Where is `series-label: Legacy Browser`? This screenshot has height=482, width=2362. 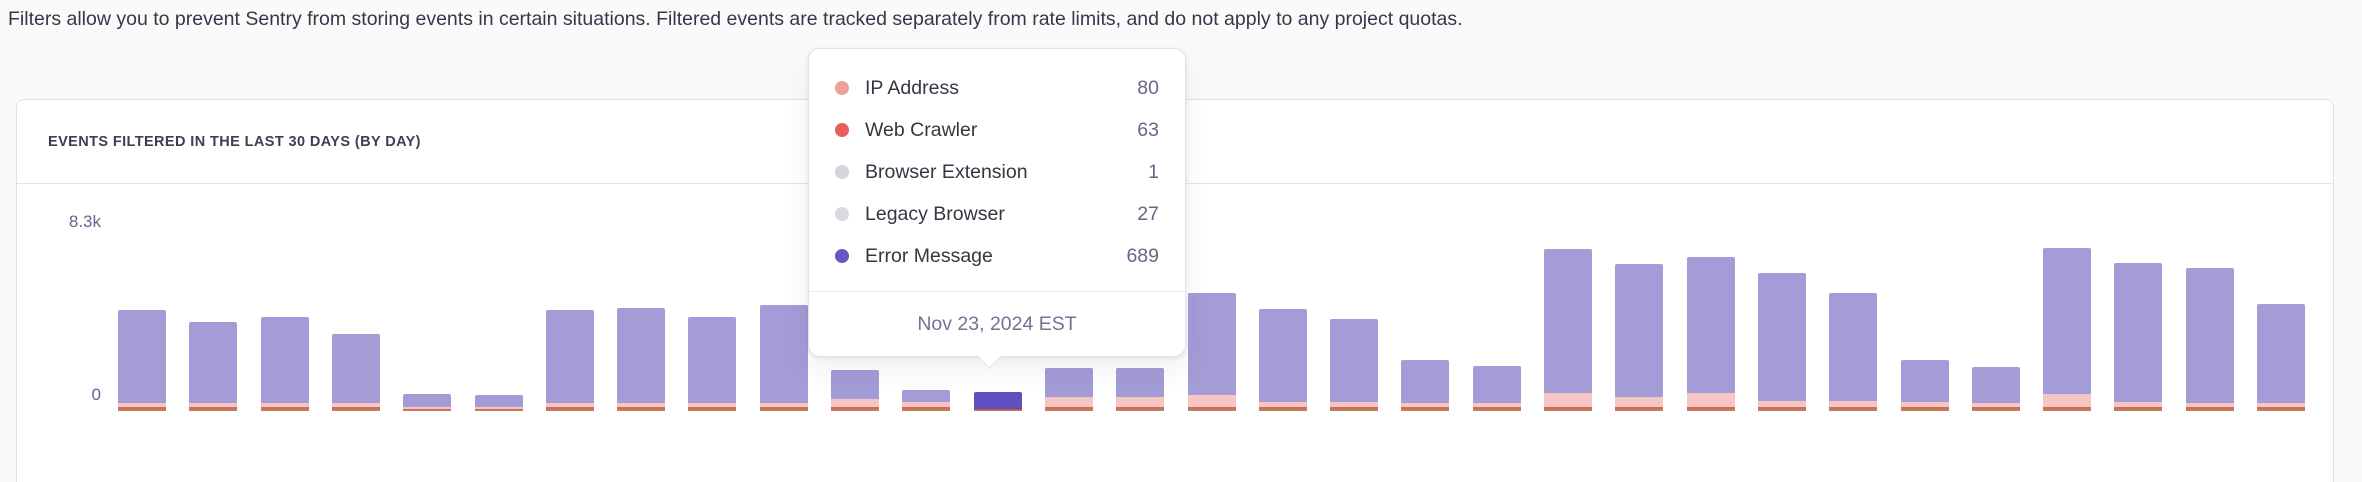
series-label: Legacy Browser is located at coordinates (935, 213).